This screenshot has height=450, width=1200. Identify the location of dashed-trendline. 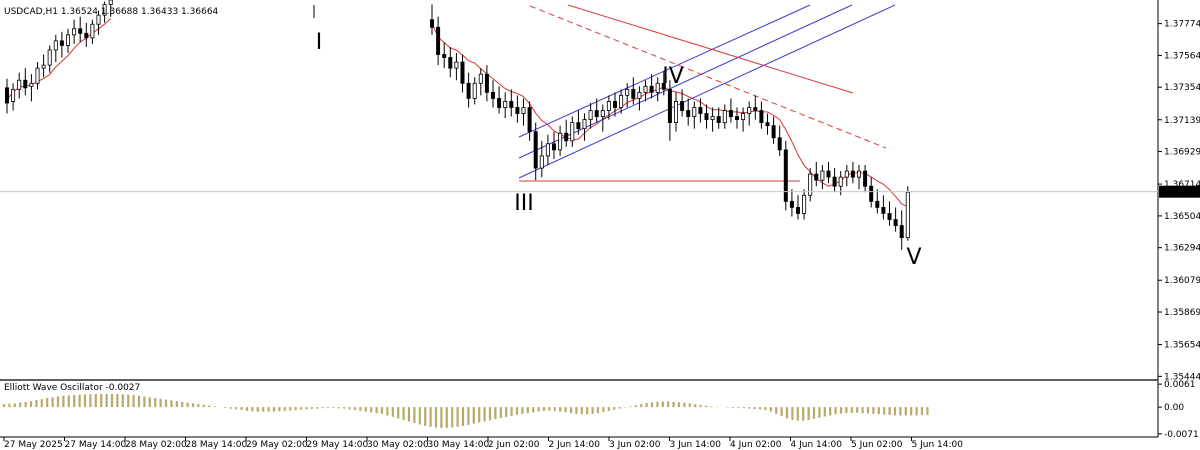
(708, 77).